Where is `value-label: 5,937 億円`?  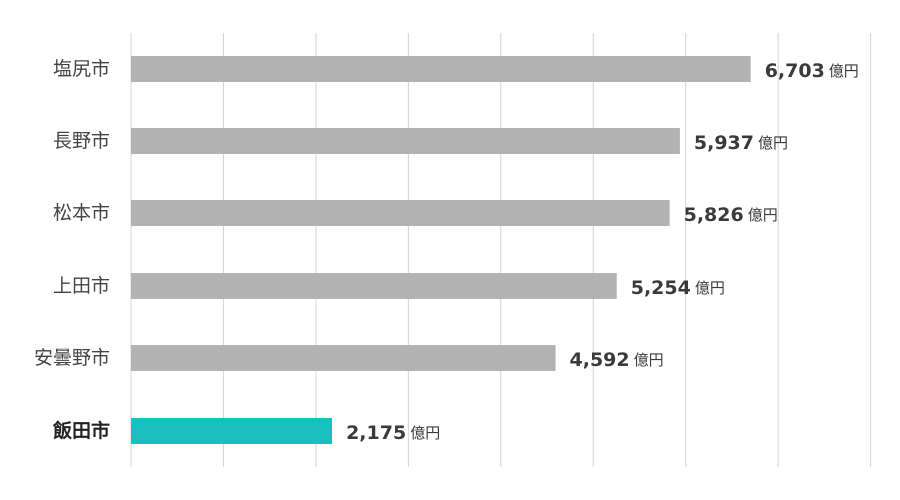
value-label: 5,937 億円 is located at coordinates (741, 143).